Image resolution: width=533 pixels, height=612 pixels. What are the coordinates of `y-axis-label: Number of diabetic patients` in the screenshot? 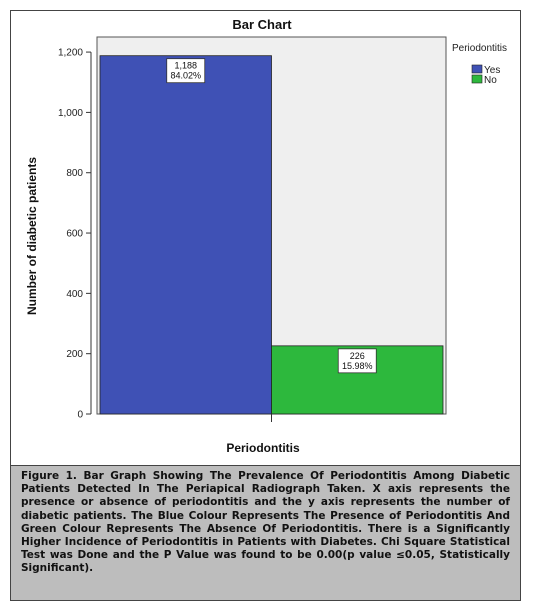 It's located at (32, 236).